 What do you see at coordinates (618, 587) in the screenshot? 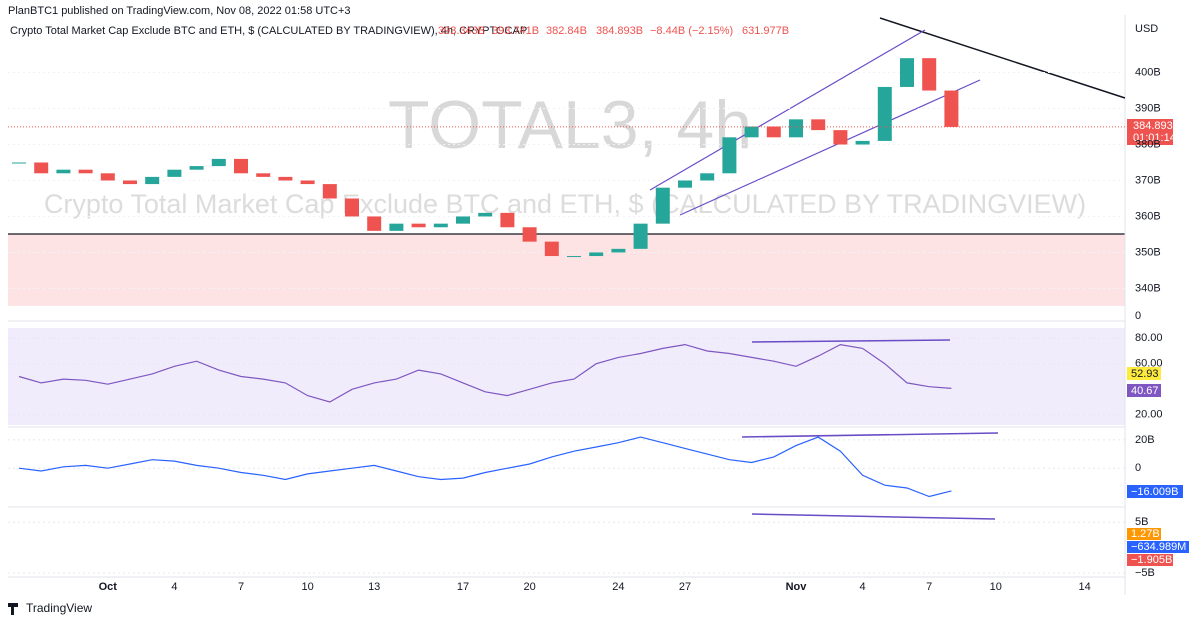
I see `x-tick-label: 24` at bounding box center [618, 587].